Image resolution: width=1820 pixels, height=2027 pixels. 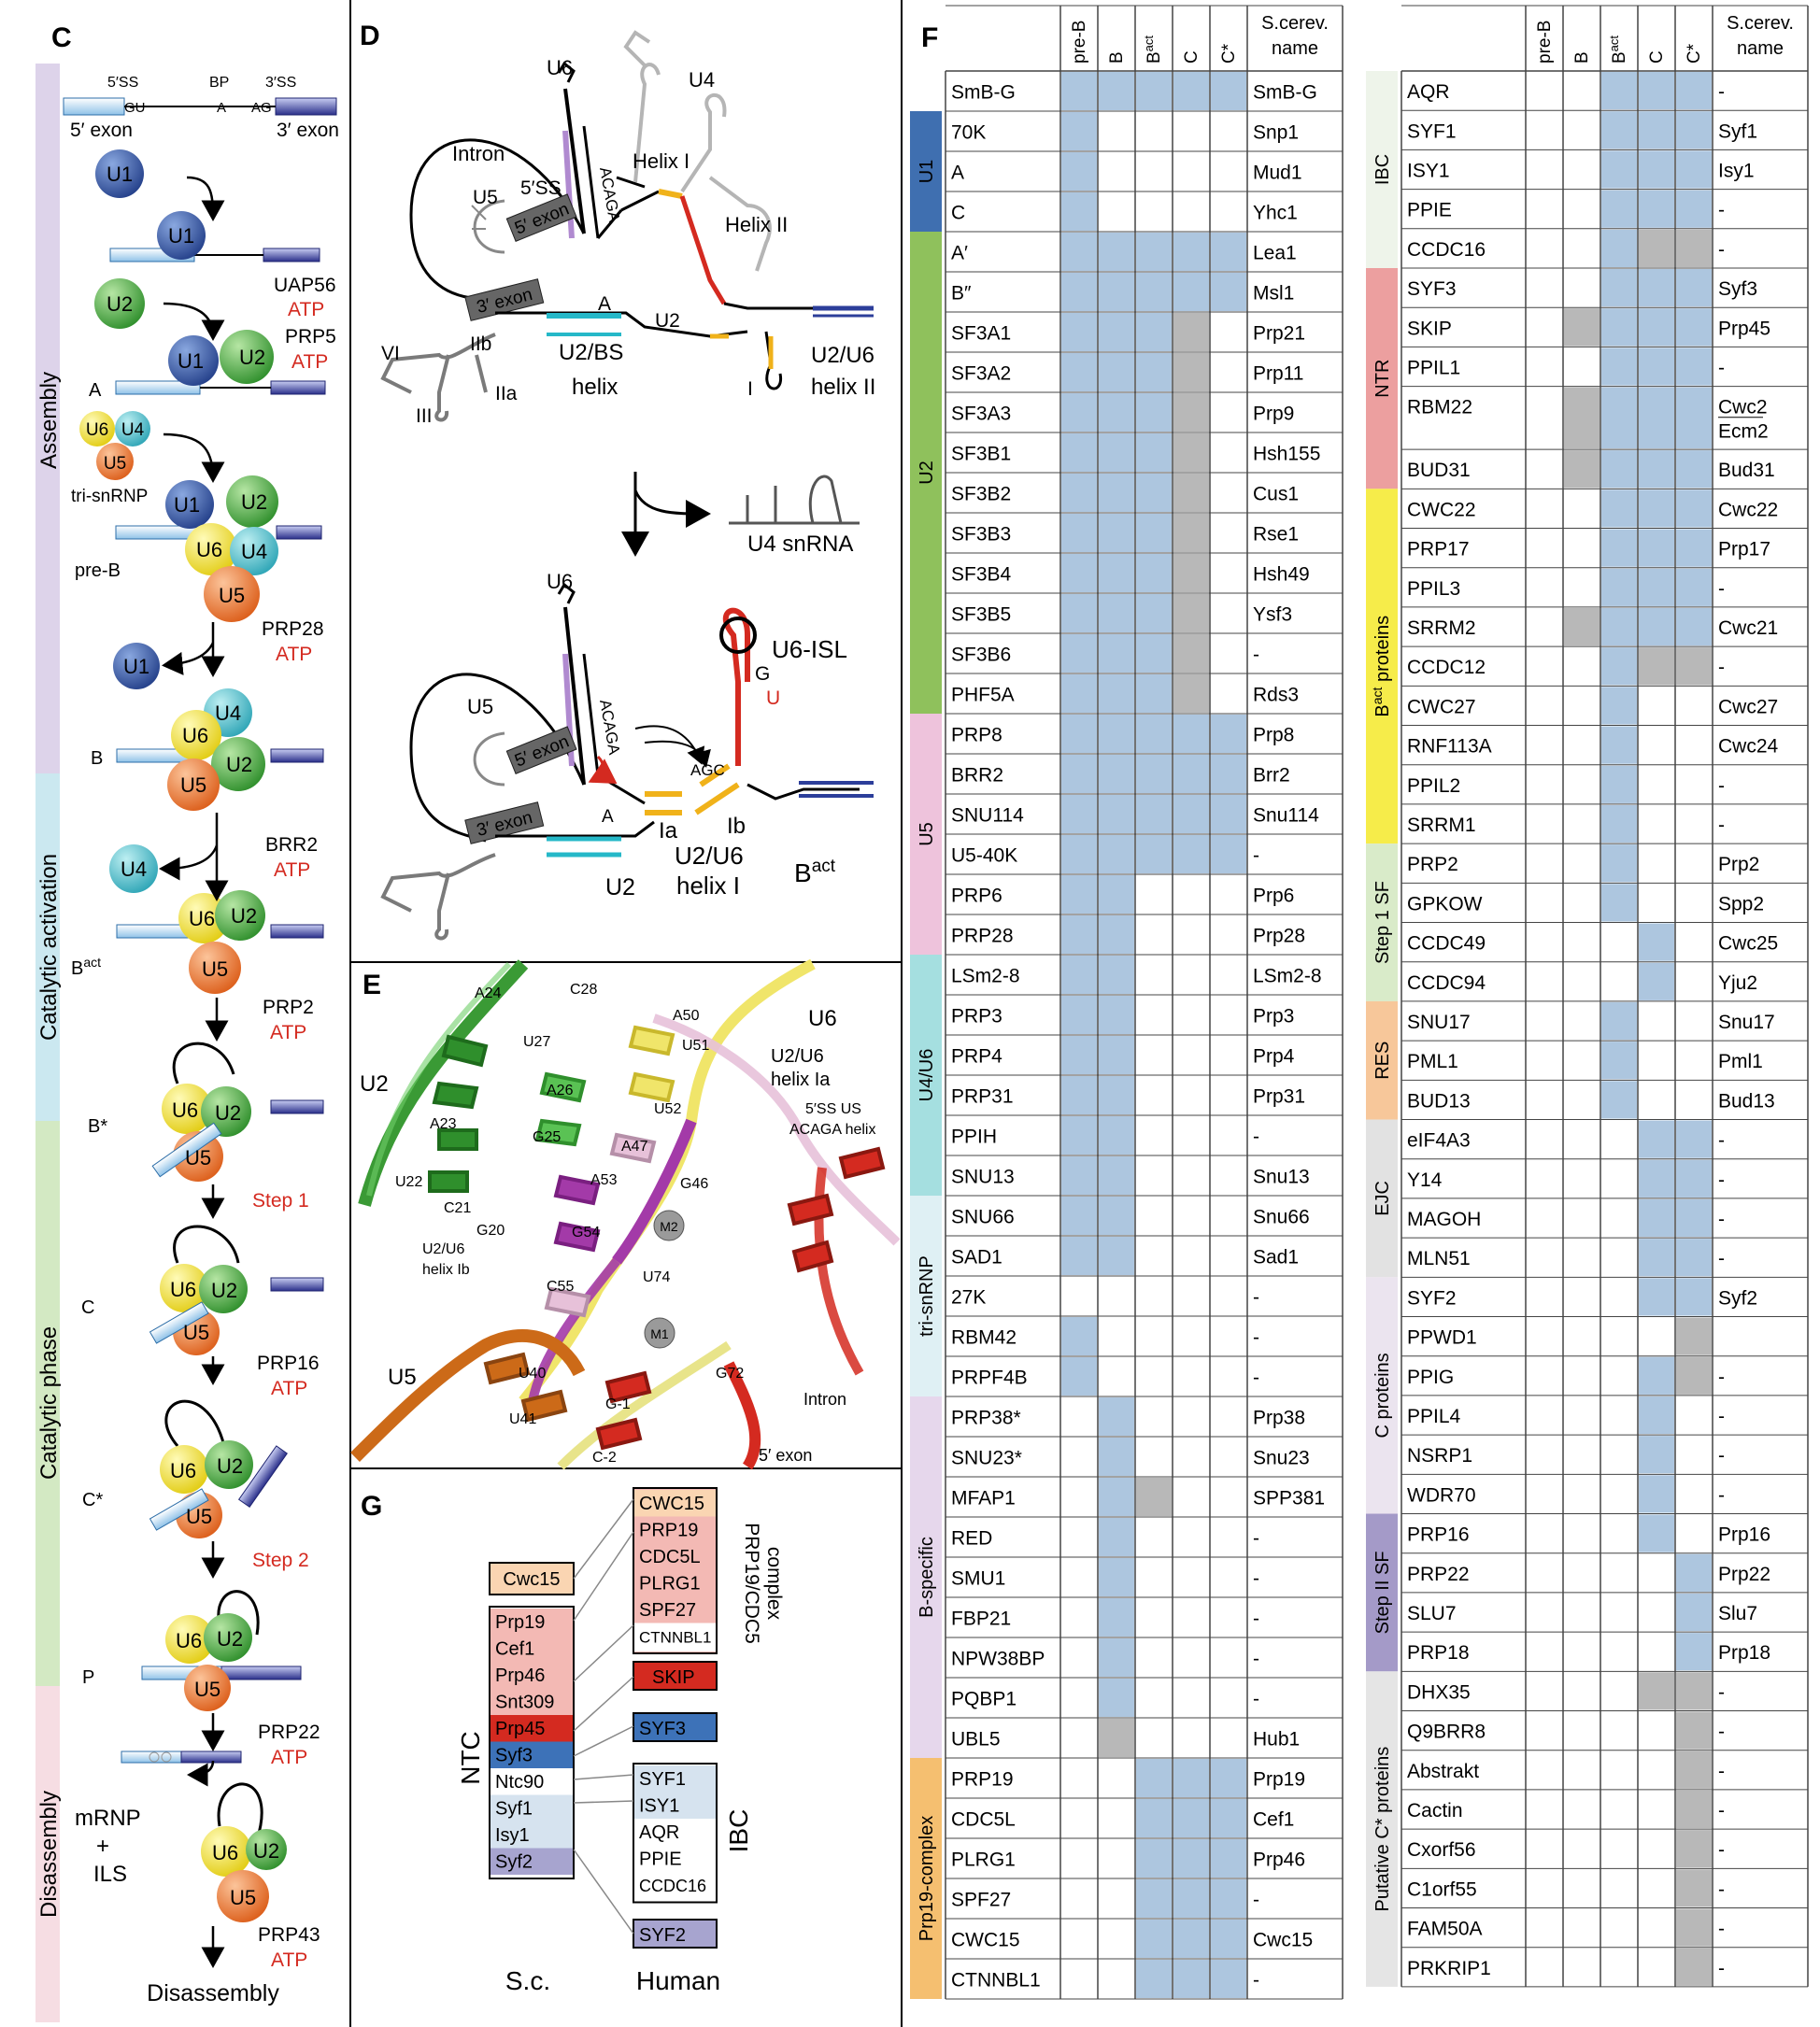 What do you see at coordinates (1382, 1395) in the screenshot?
I see `group-label: C proteins` at bounding box center [1382, 1395].